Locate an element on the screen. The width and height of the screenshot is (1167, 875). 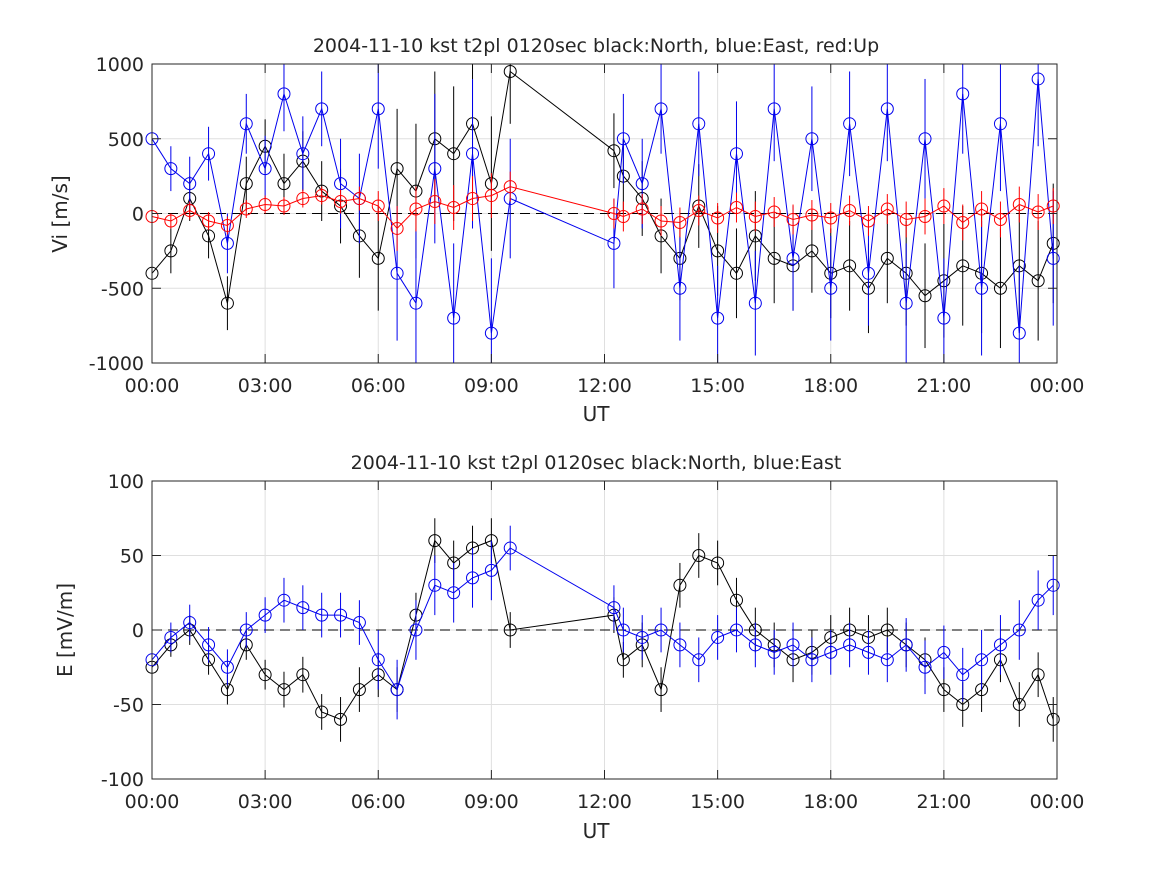
velocity-x-tick-label: 00:00 is located at coordinates (1057, 386).